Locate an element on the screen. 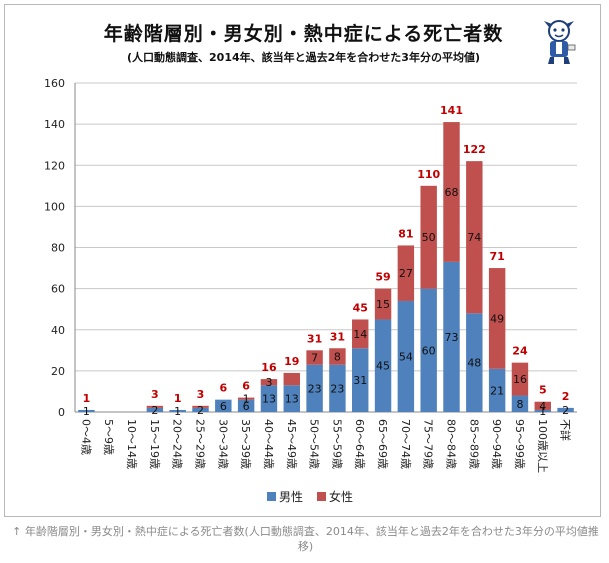 This screenshot has width=609, height=563. data-label-female: 68 is located at coordinates (452, 192).